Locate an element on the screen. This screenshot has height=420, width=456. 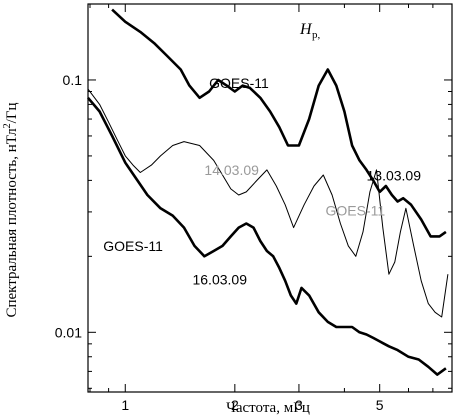
y-axis-title-main: Спектральная плотность, нТл is located at coordinates (12, 223).